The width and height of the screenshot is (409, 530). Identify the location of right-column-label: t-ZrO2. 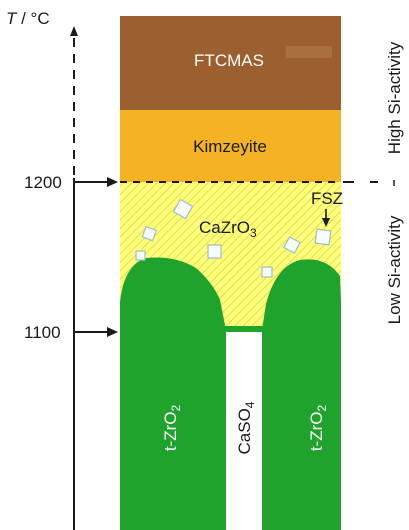
(318, 428).